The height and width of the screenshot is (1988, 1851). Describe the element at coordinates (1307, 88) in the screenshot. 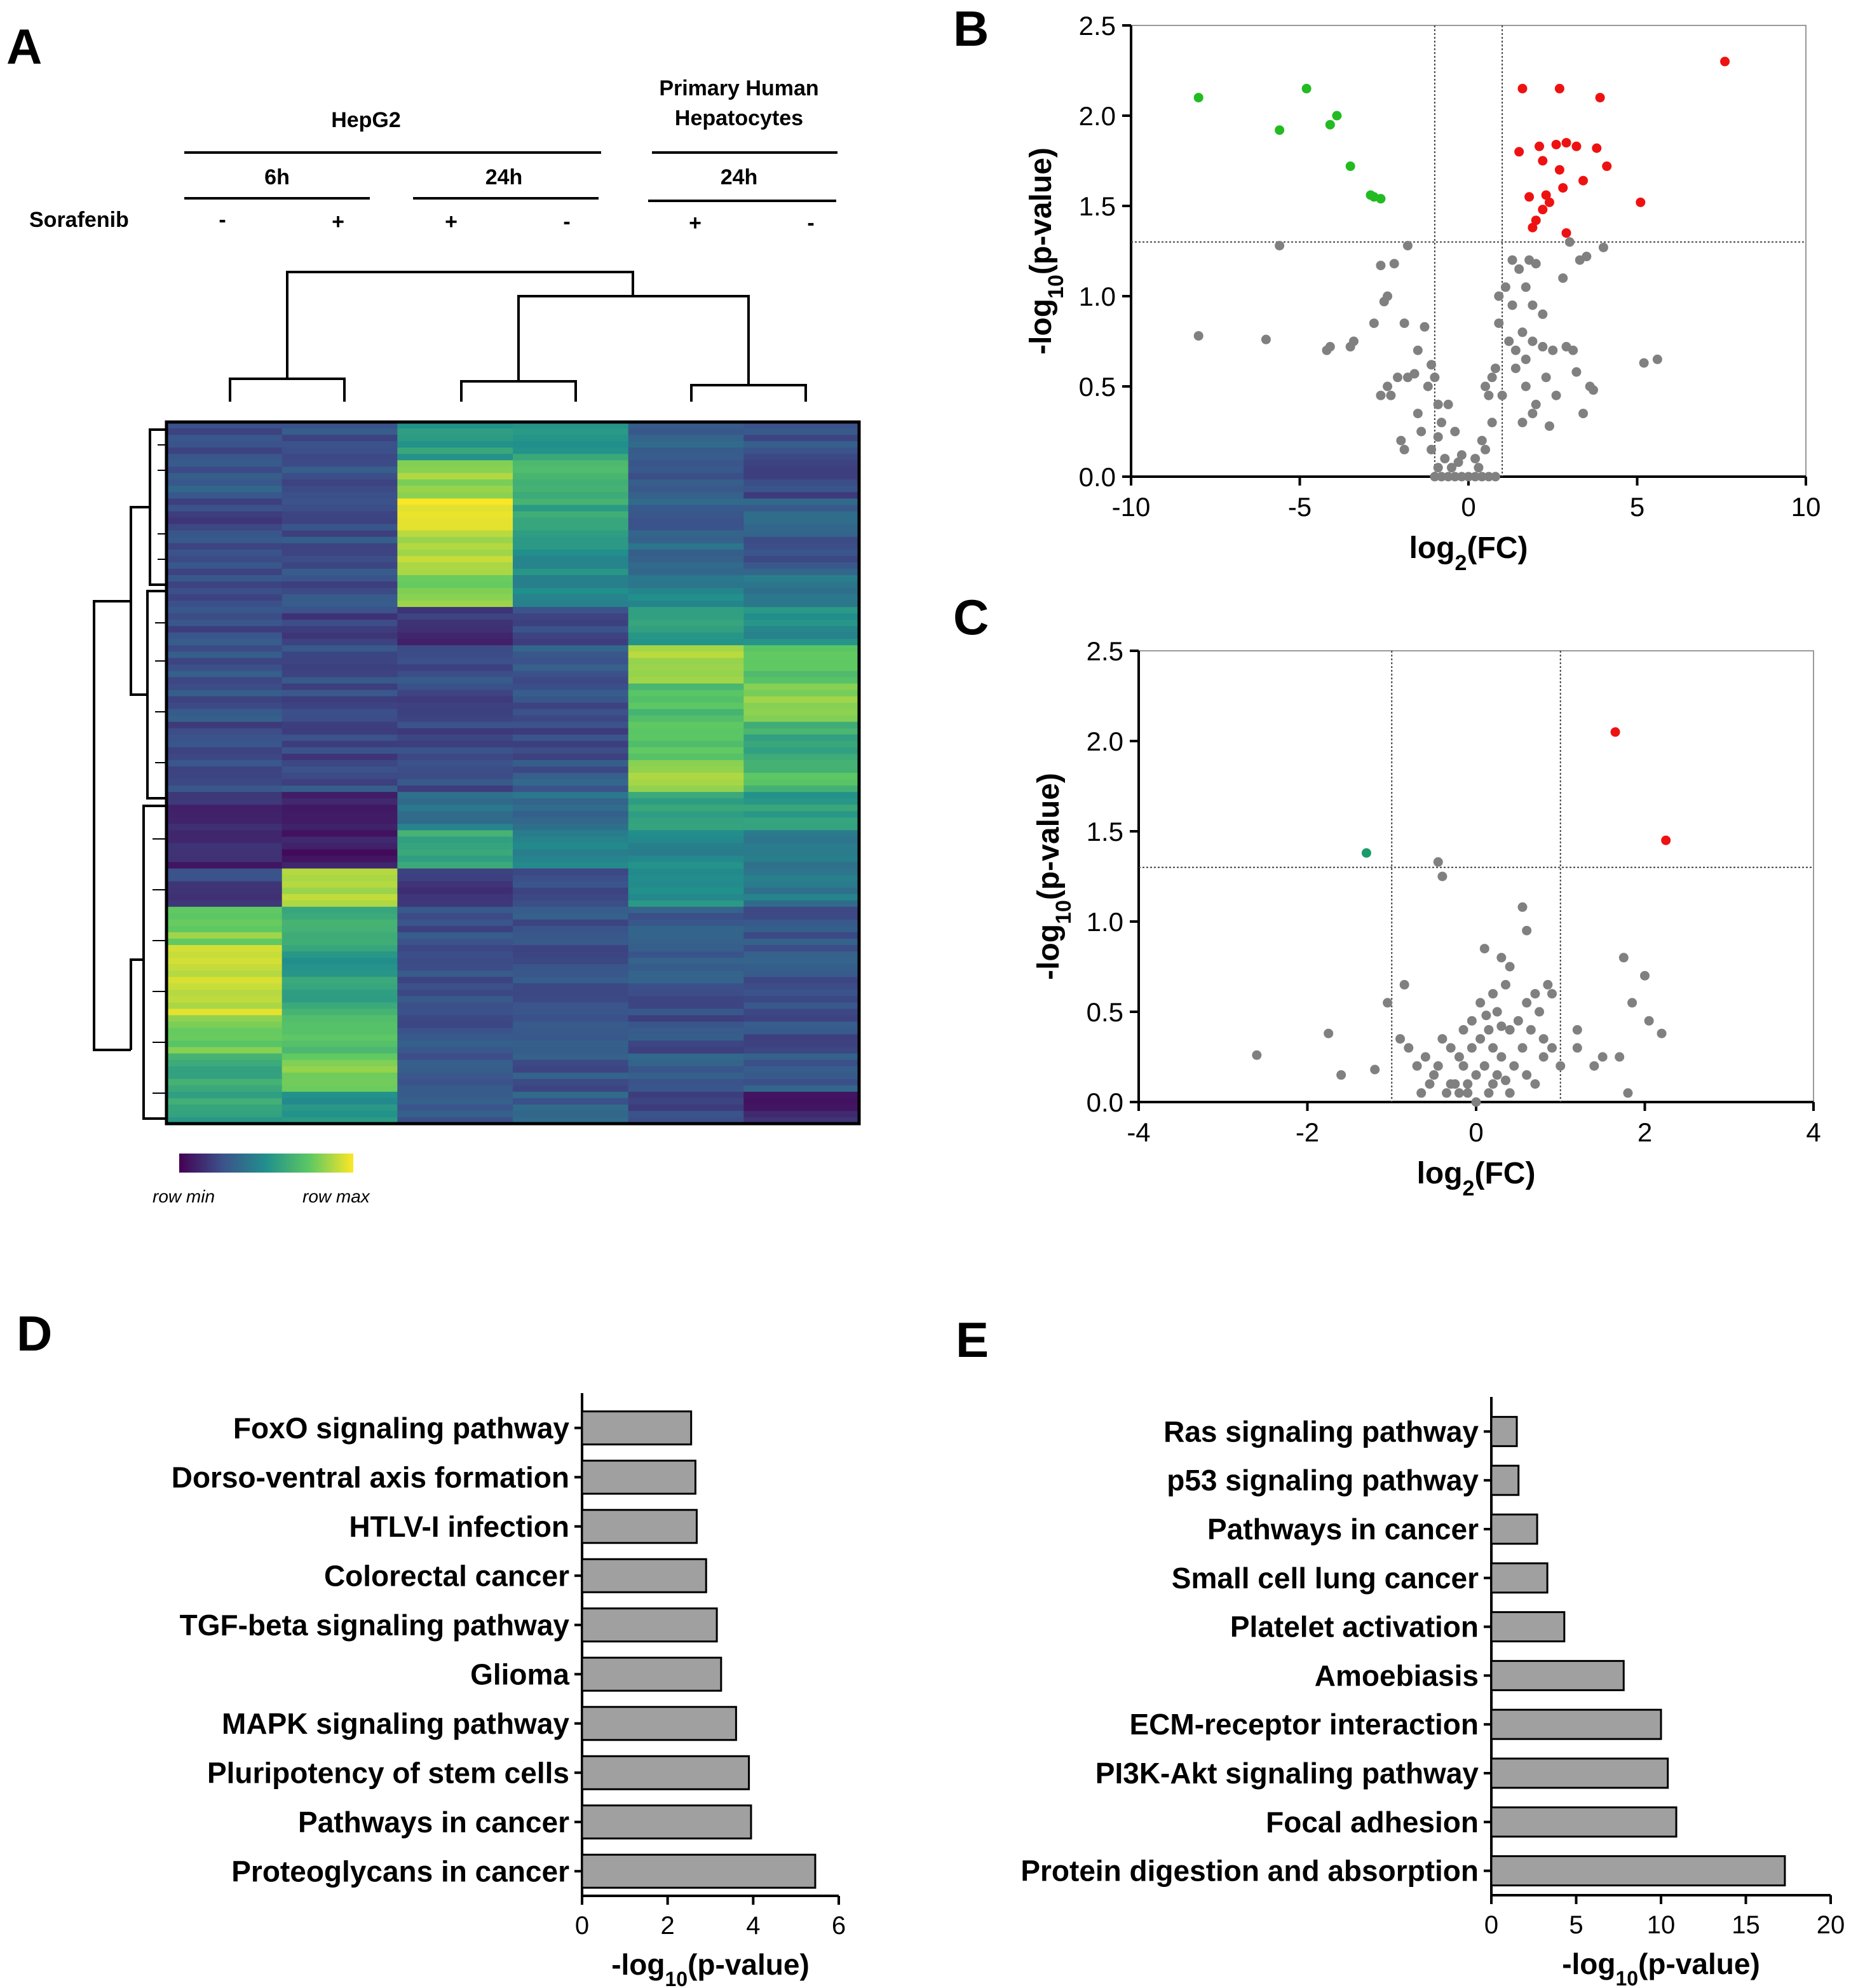

I see `down-regulated-point` at that location.